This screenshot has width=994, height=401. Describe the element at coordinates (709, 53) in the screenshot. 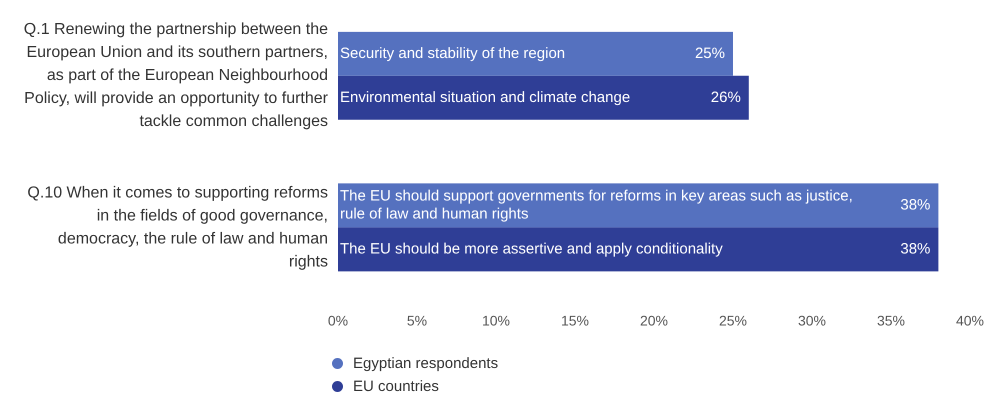

I see `data-label: 25%` at that location.